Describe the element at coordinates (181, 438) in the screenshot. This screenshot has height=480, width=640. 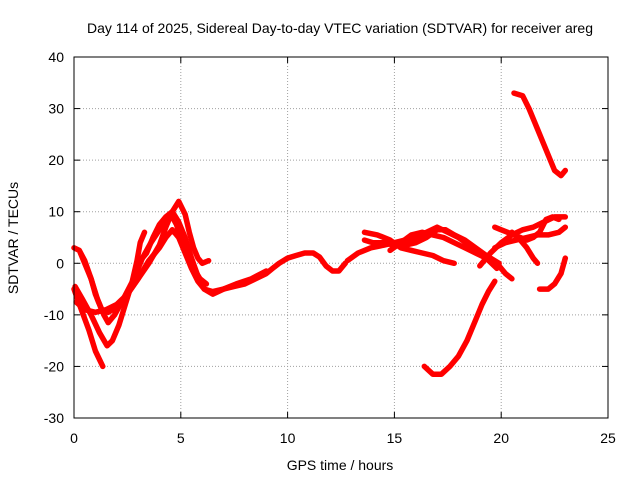
I see `x-tick-label: 5` at that location.